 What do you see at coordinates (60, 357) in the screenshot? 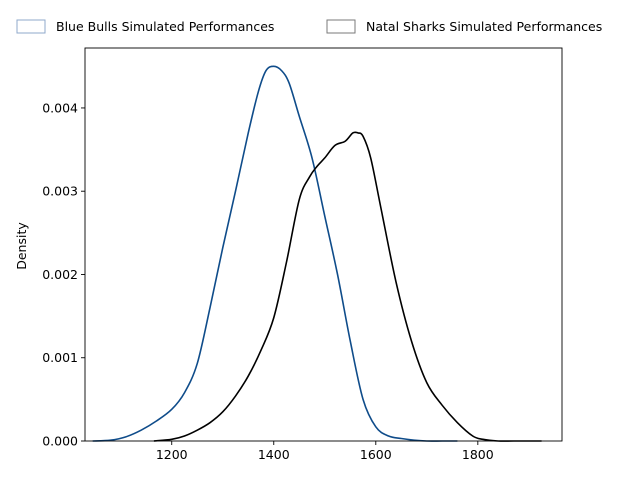
I see `y-tick-label: 0.001` at bounding box center [60, 357].